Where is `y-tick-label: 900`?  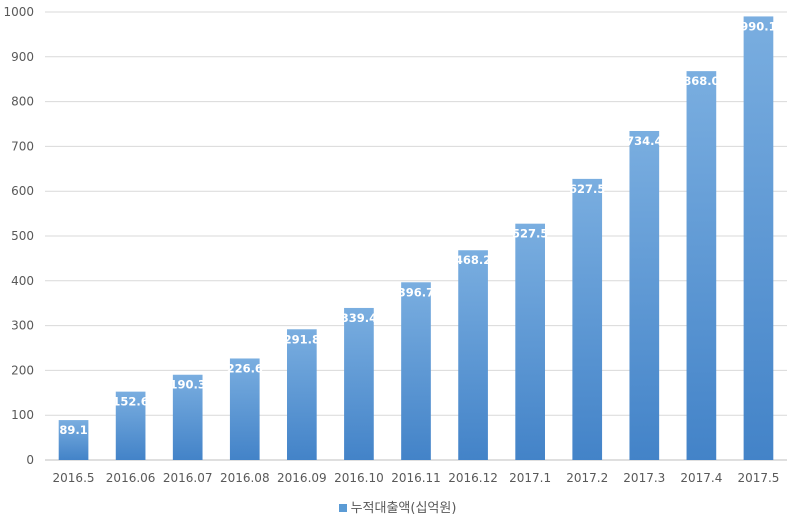
y-tick-label: 900 is located at coordinates (22, 57).